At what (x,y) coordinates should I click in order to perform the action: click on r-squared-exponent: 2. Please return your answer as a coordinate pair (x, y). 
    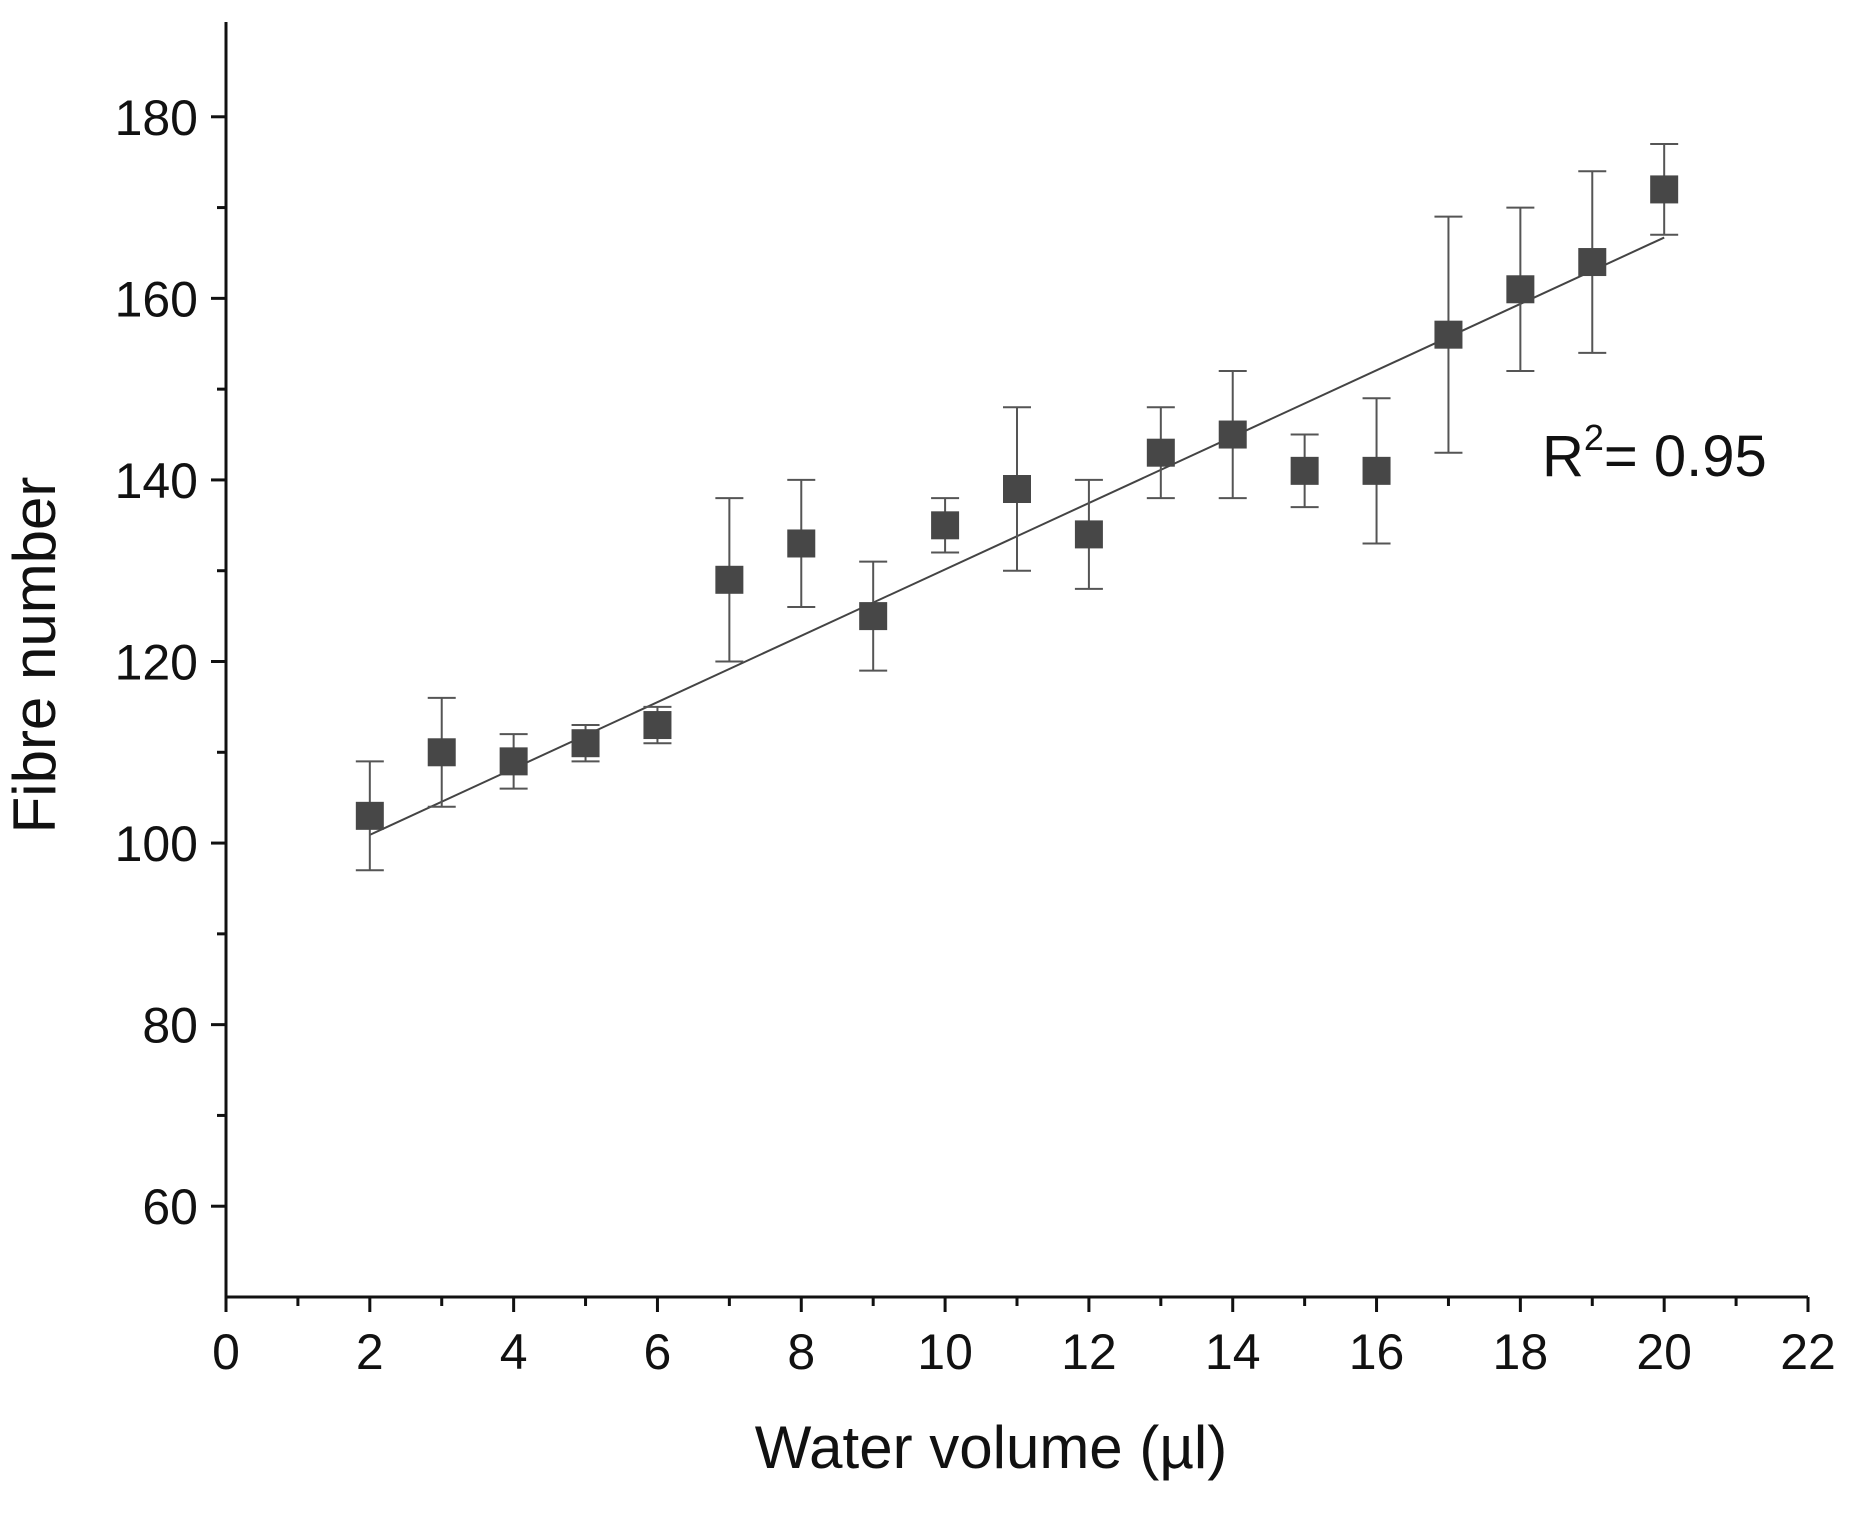
    Looking at the image, I should click on (1594, 437).